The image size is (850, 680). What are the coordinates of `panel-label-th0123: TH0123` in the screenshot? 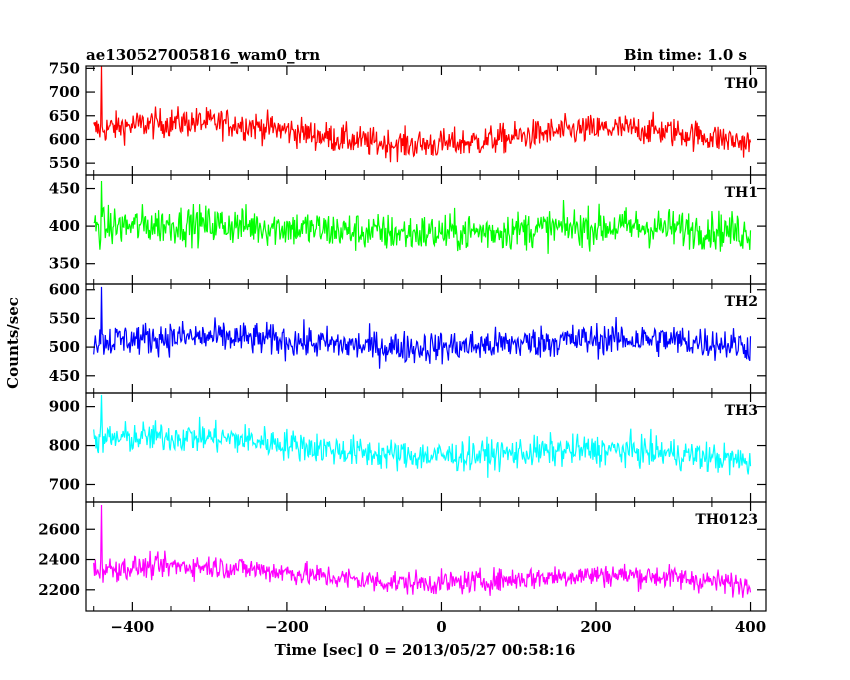 It's located at (726, 520).